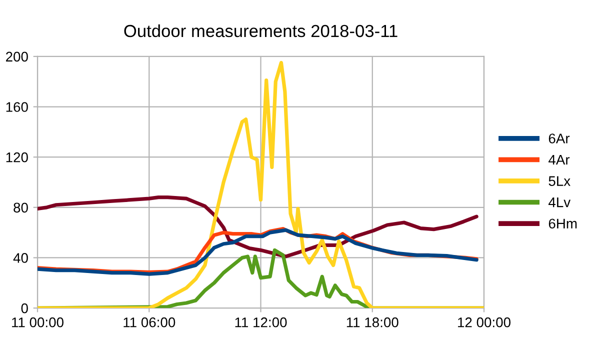 This screenshot has height=340, width=605. I want to click on y-tick-label: 0, so click(24, 308).